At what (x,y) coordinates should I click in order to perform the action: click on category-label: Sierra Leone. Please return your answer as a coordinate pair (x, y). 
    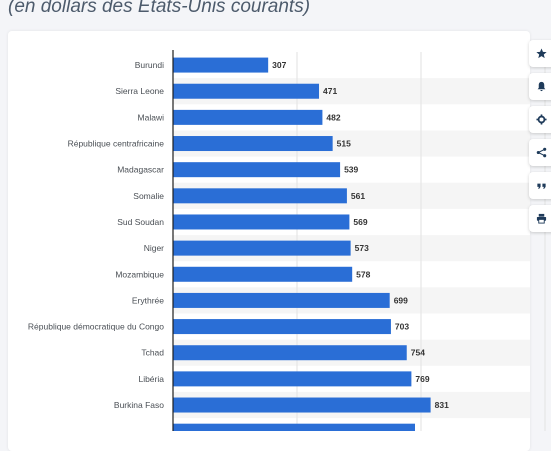
    Looking at the image, I should click on (139, 91).